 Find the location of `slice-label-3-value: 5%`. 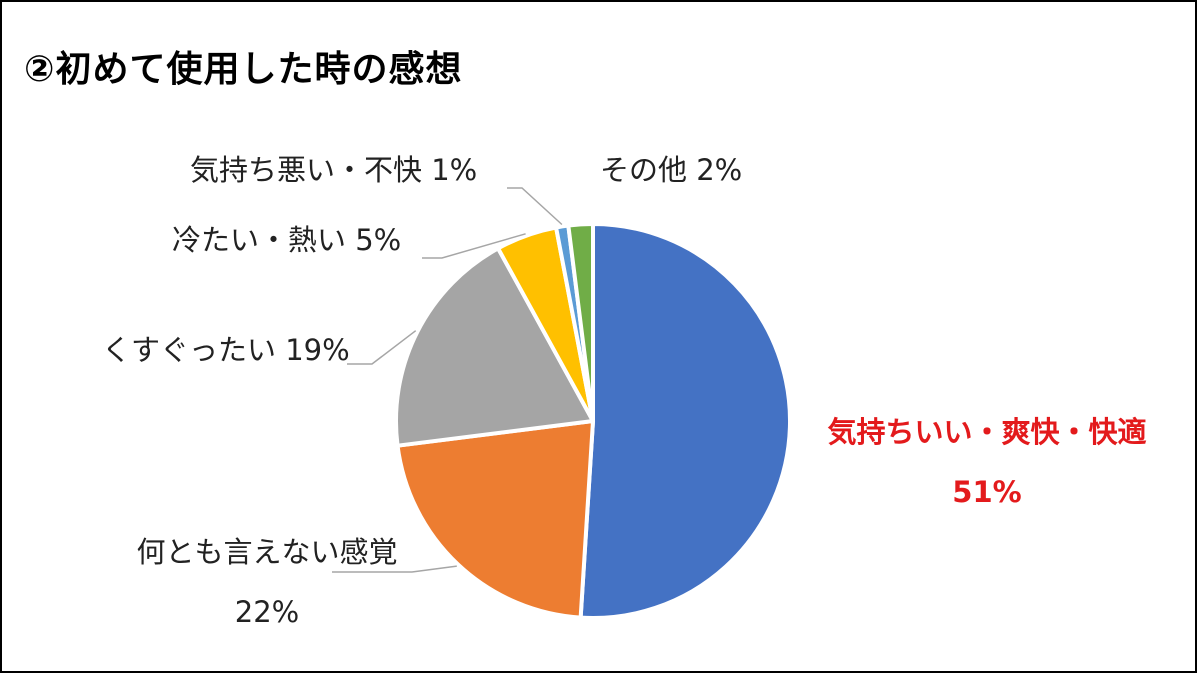

slice-label-3-value: 5% is located at coordinates (378, 240).